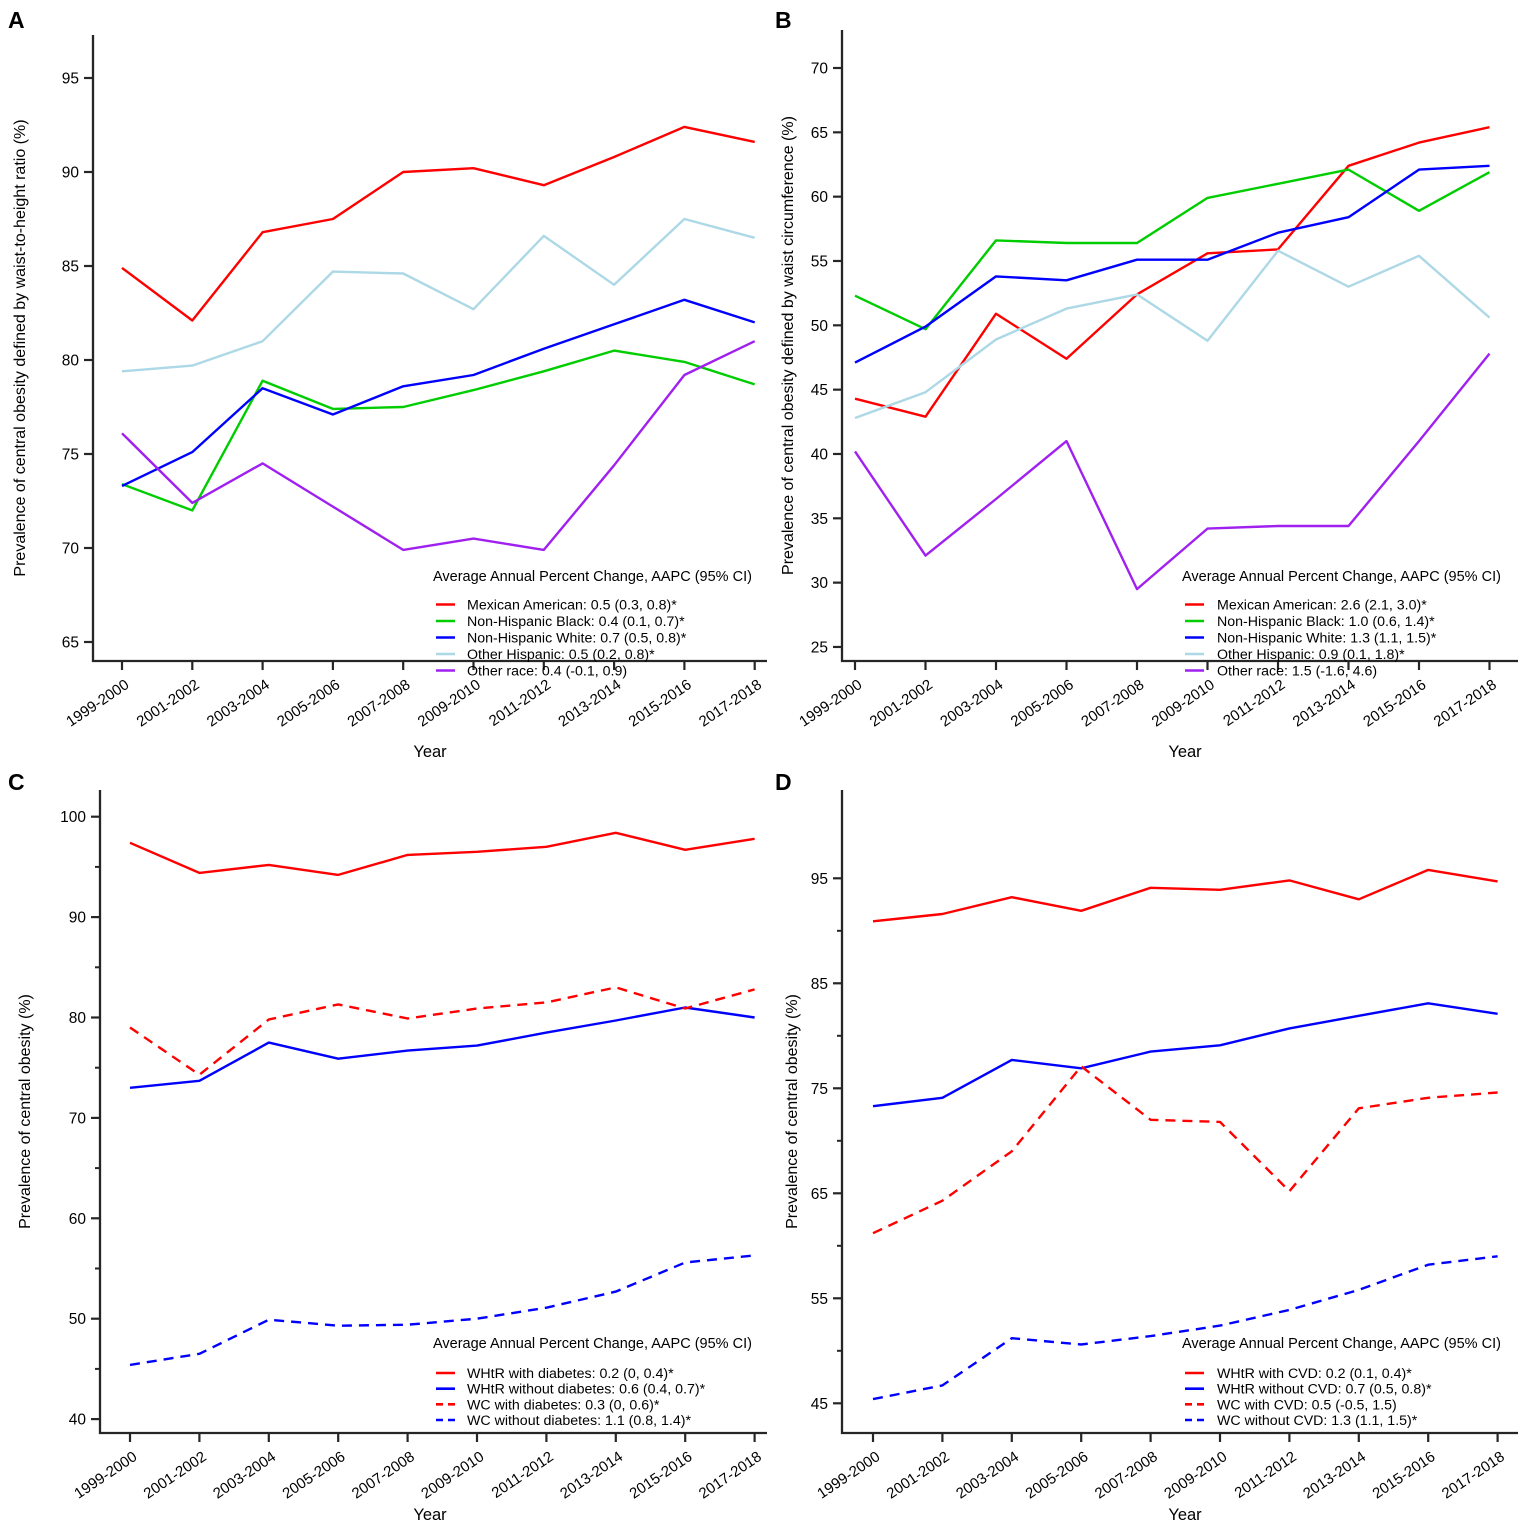 The image size is (1535, 1525). I want to click on legend-entry-label: WC with diabetes: 0.3 (0, 0.6)*, so click(563, 1405).